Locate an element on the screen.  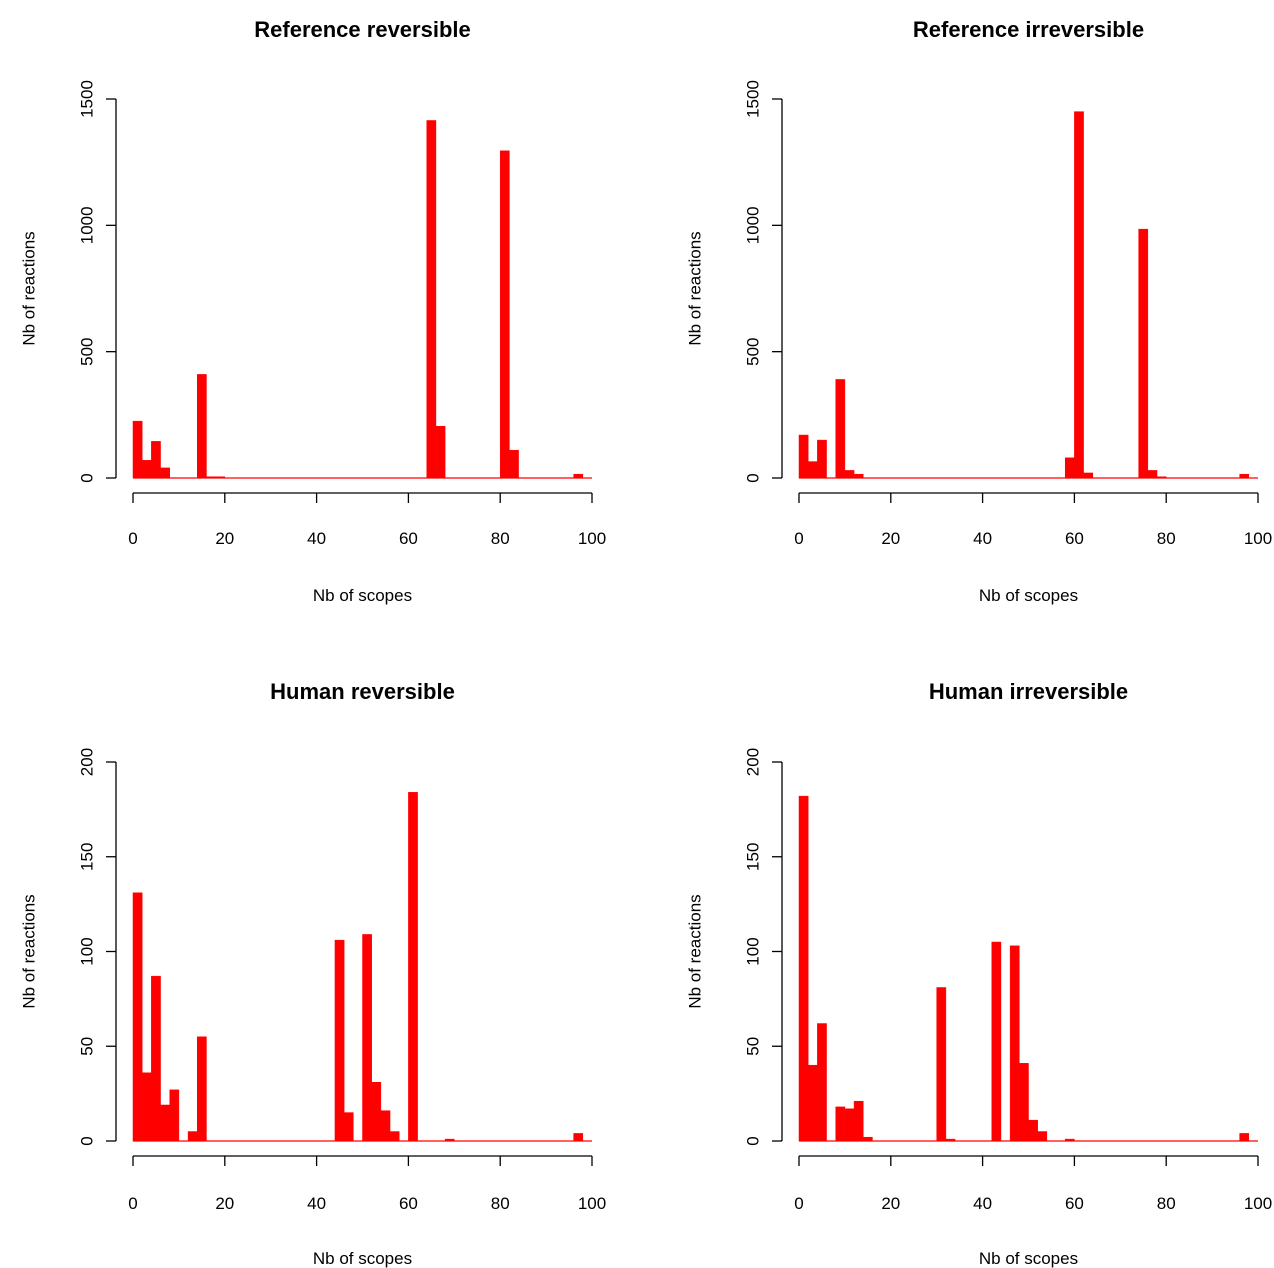
chart-title: Human reversible is located at coordinates (362, 691).